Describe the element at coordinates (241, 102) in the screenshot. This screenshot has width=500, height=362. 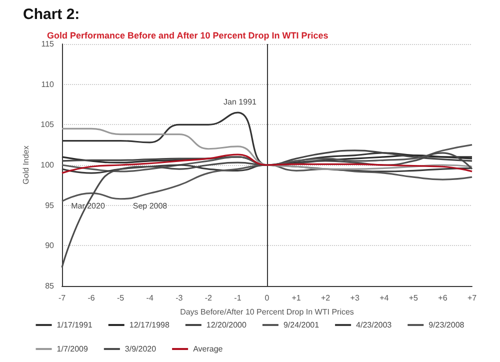
I see `annotation: Jan 1991` at that location.